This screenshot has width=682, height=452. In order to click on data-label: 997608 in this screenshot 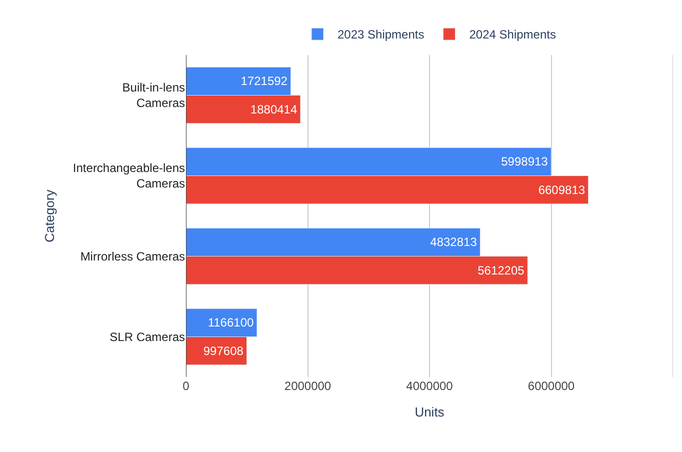, I will do `click(223, 351)`.